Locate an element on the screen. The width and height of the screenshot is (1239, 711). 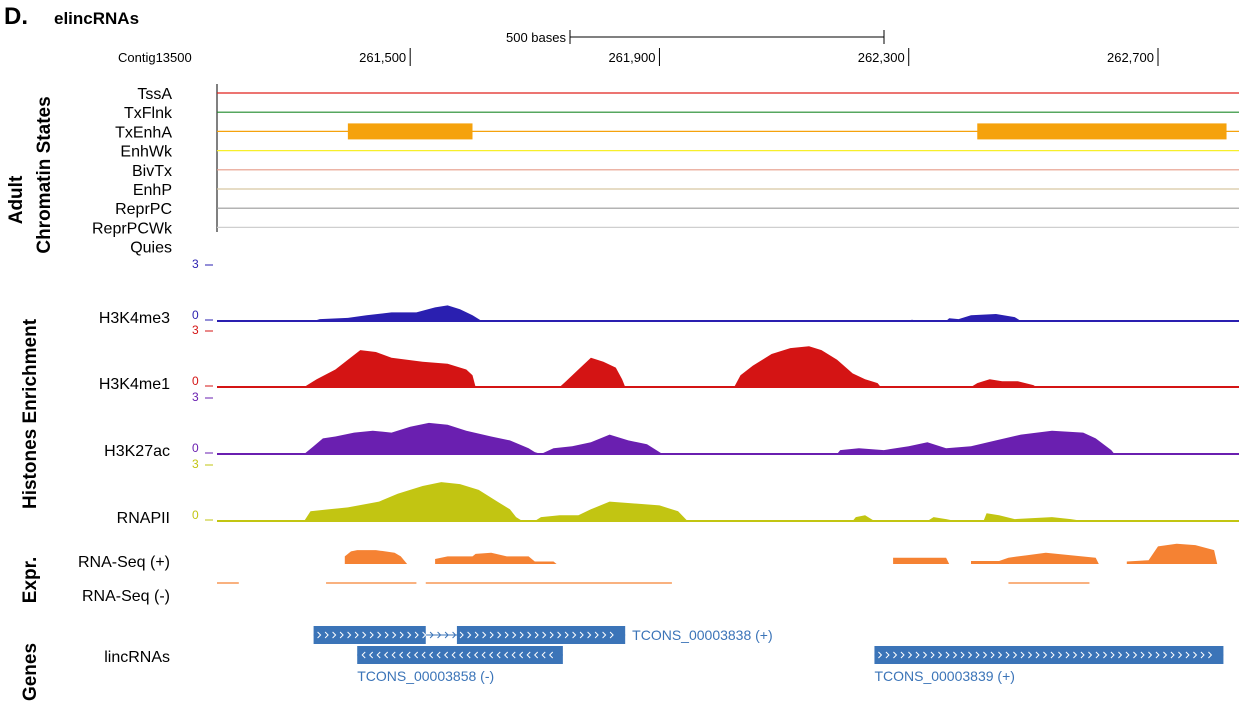
chromatin-state-label: TssA is located at coordinates (154, 94).